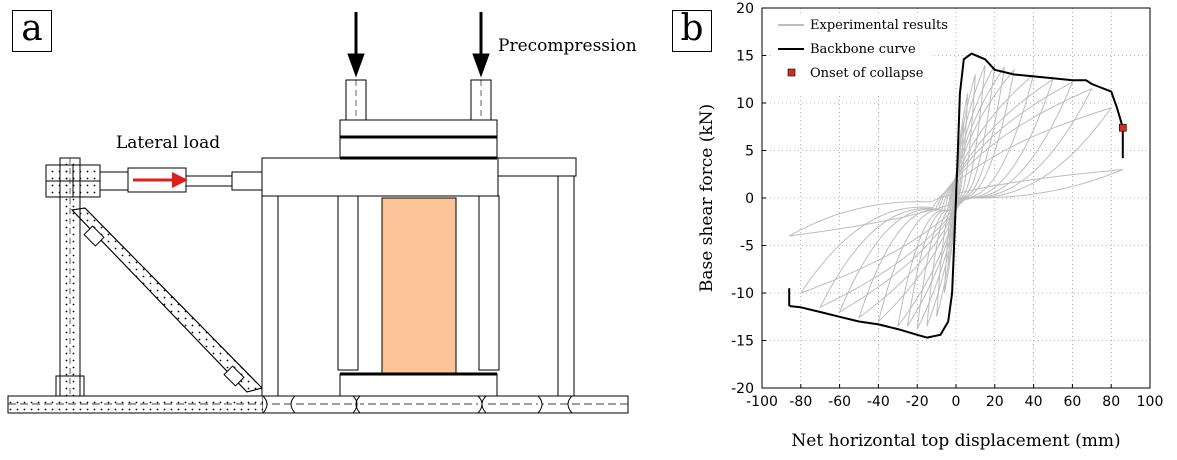  What do you see at coordinates (762, 402) in the screenshot?
I see `x-tick-label: -100` at bounding box center [762, 402].